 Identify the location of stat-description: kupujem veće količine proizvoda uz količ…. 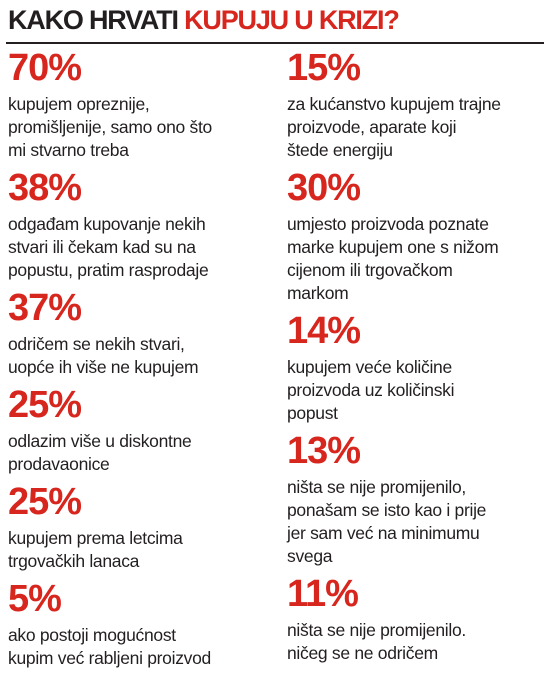
(371, 390).